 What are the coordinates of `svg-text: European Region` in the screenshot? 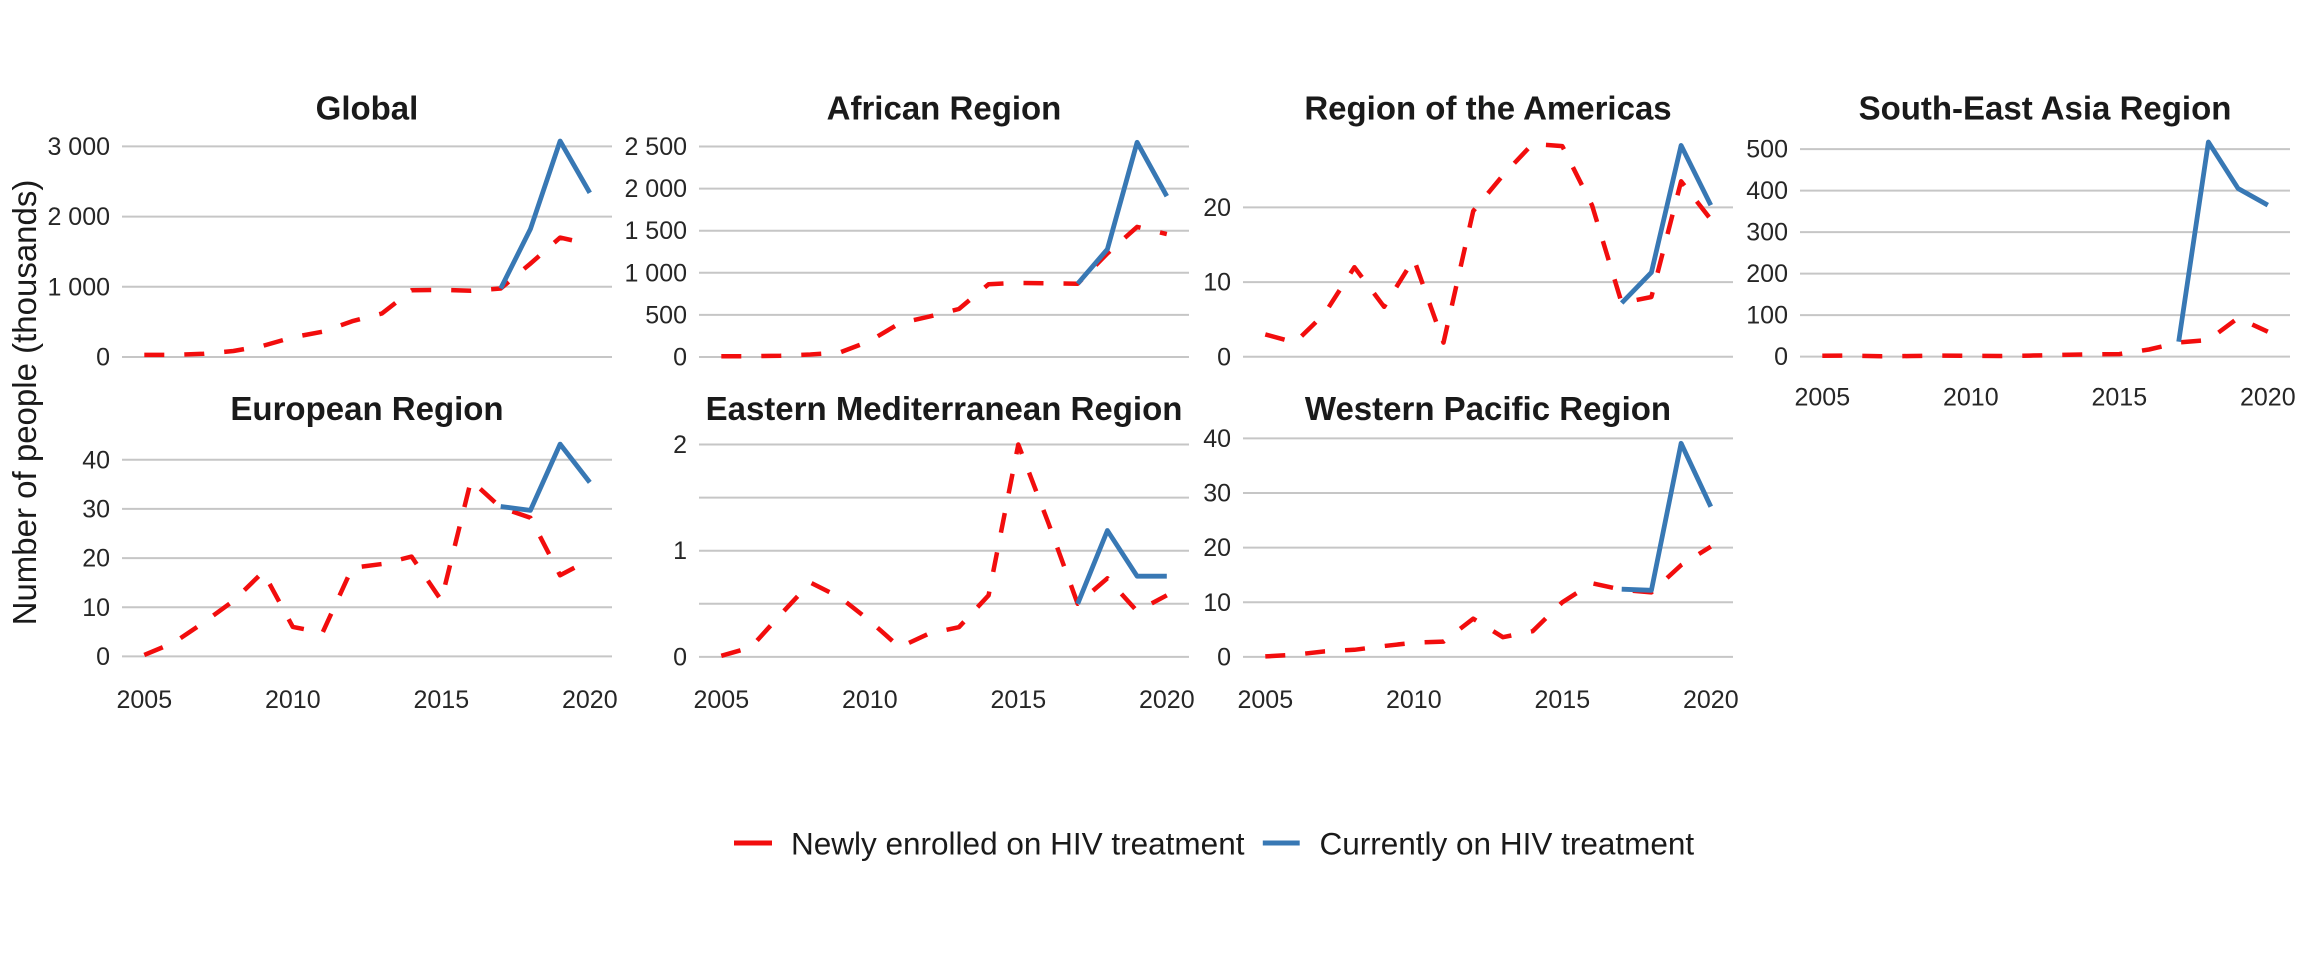 It's located at (366, 408).